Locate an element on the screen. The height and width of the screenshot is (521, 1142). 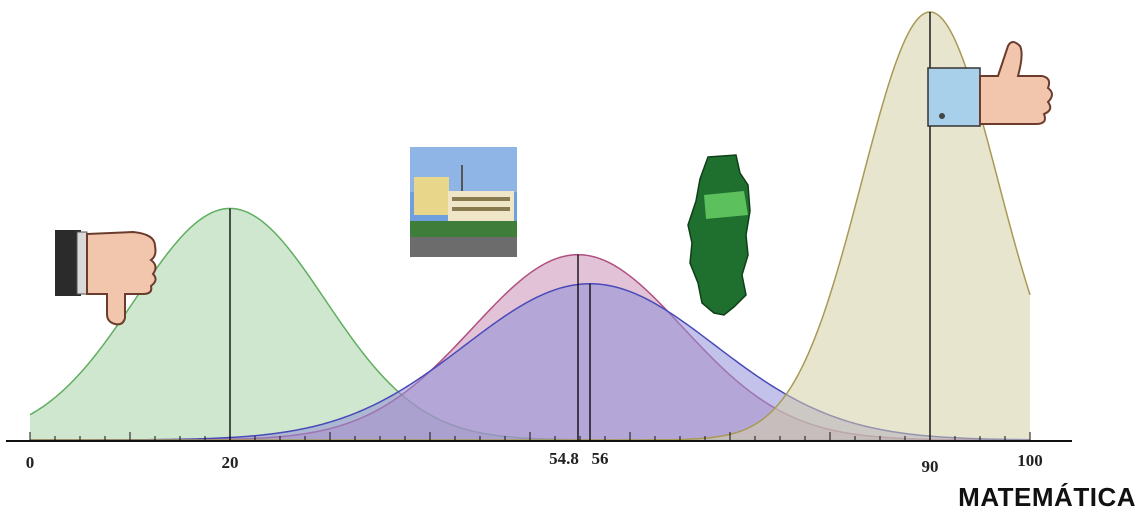
x-tick-labels: 0 20 54.8 56 90 100 is located at coordinates (534, 462).